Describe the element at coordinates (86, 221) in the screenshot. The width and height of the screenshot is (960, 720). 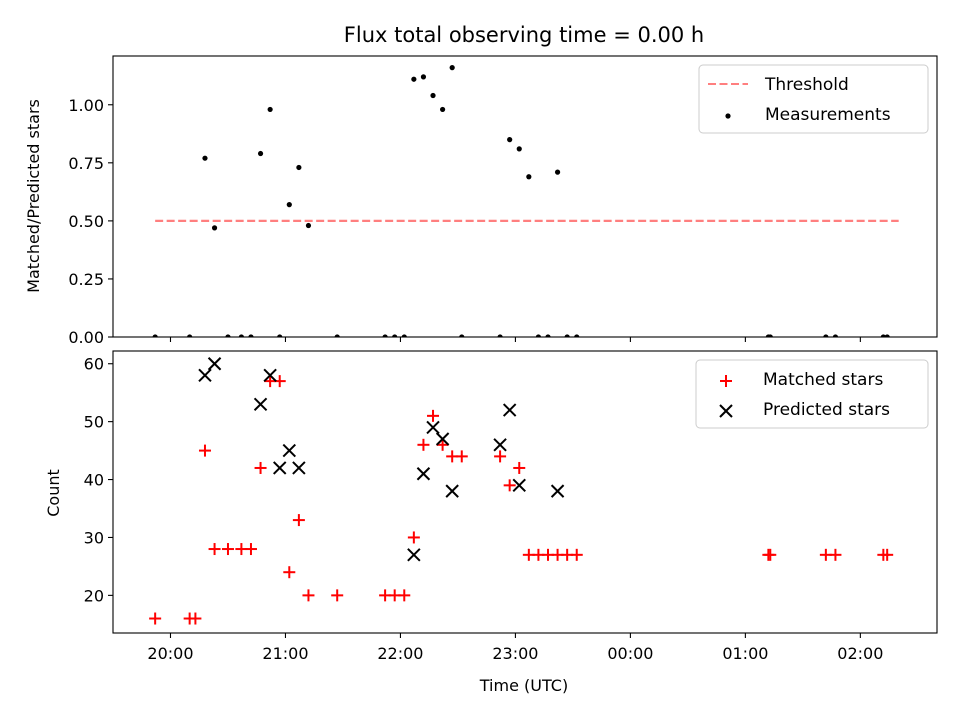
I see `top-y-tick-label: 0.50` at that location.